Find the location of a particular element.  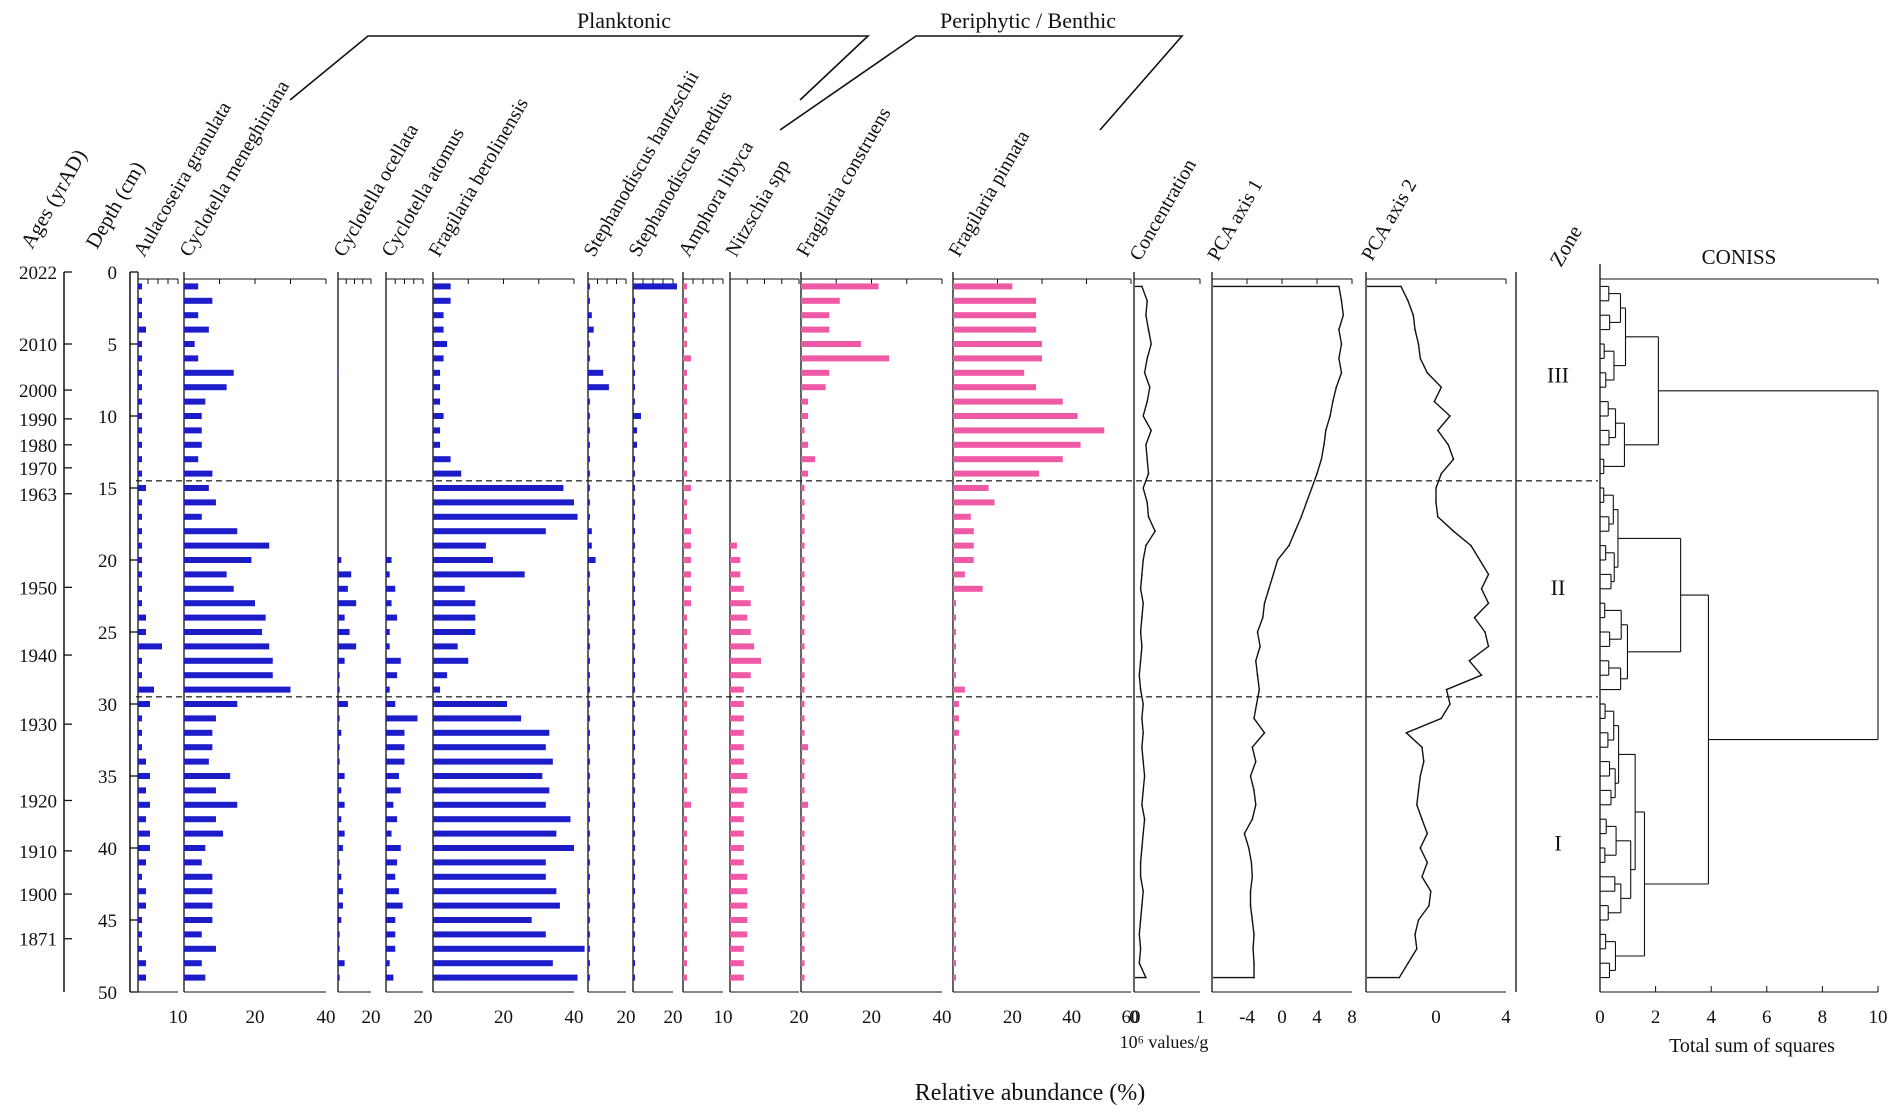

age-tick-label: 2000 is located at coordinates (38, 391).